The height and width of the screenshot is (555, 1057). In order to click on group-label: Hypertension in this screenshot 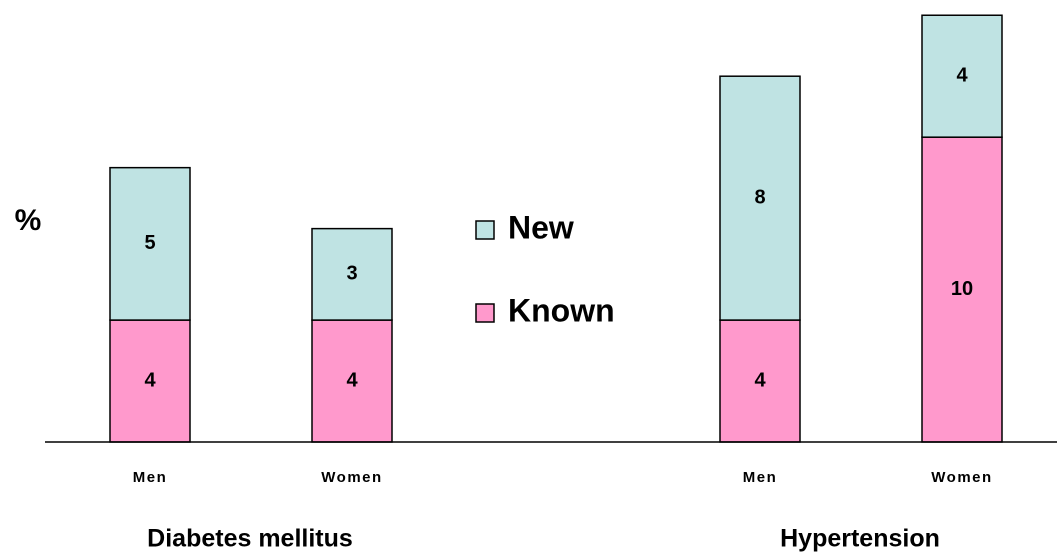, I will do `click(860, 539)`.